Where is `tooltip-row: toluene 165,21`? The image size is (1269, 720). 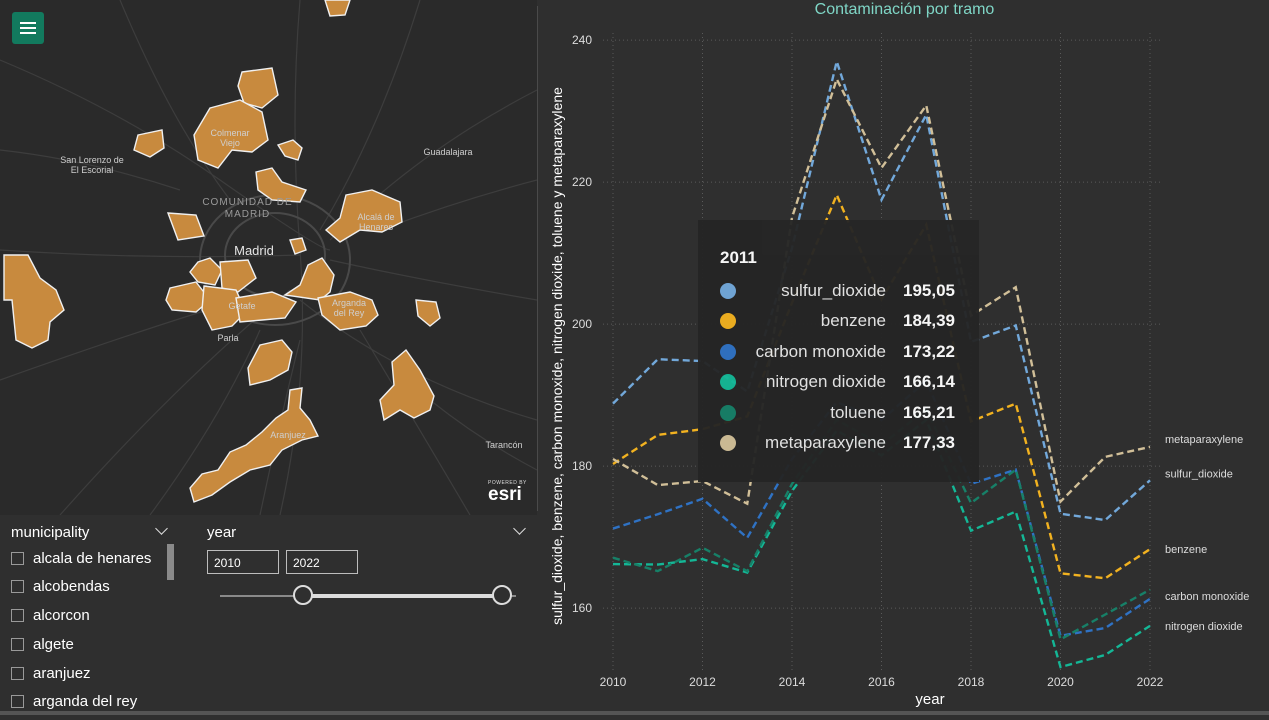
tooltip-row: toluene 165,21 is located at coordinates (838, 413).